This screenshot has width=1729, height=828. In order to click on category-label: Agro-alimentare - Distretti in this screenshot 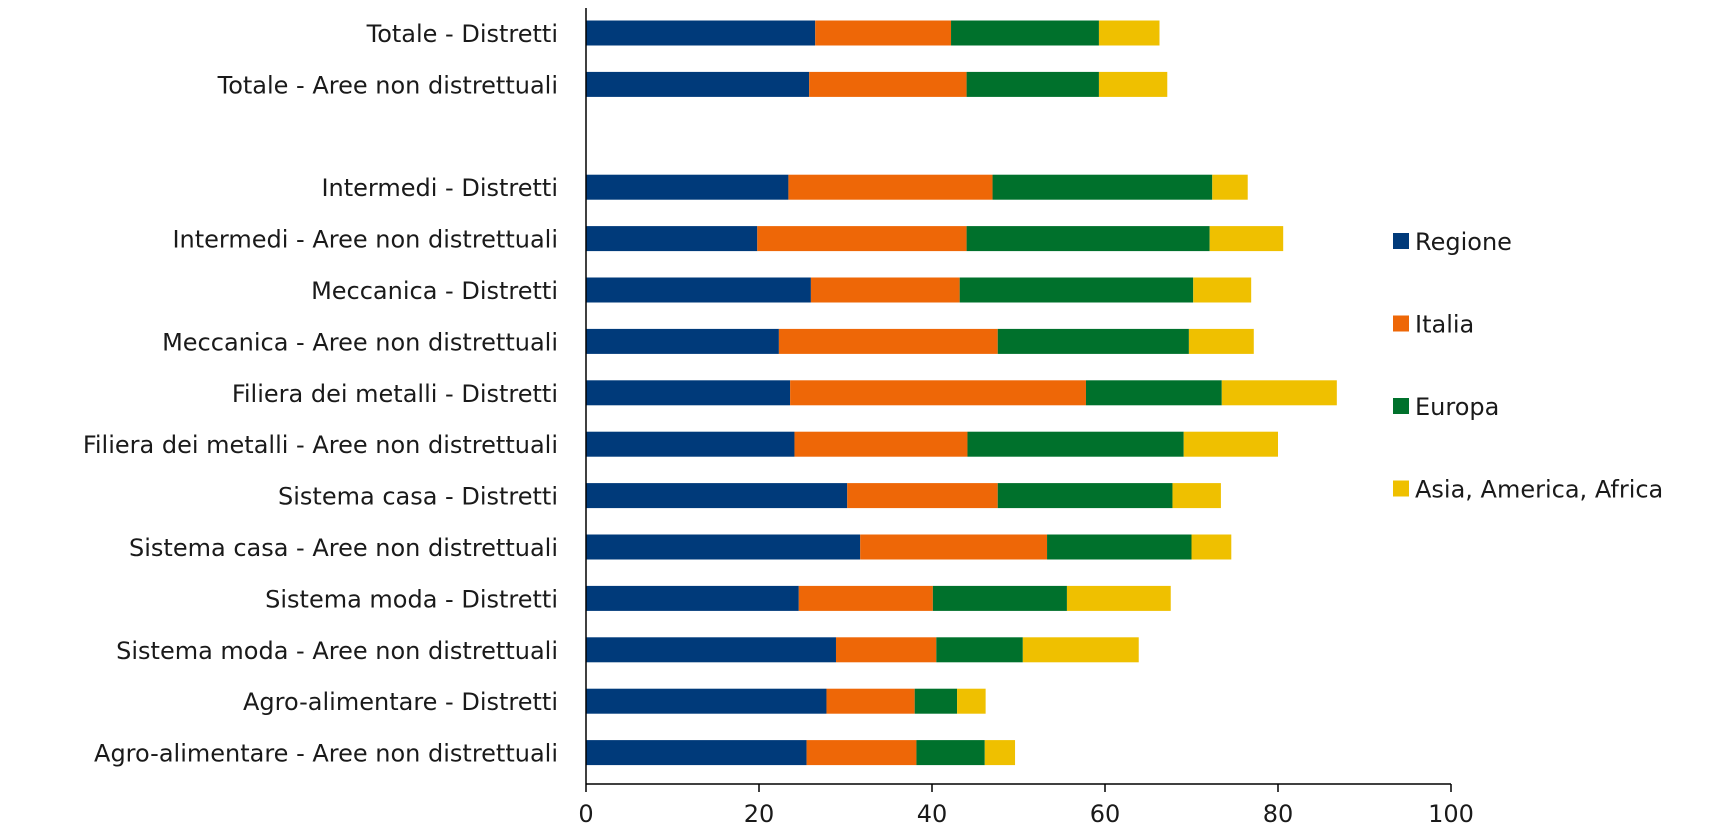, I will do `click(400, 702)`.